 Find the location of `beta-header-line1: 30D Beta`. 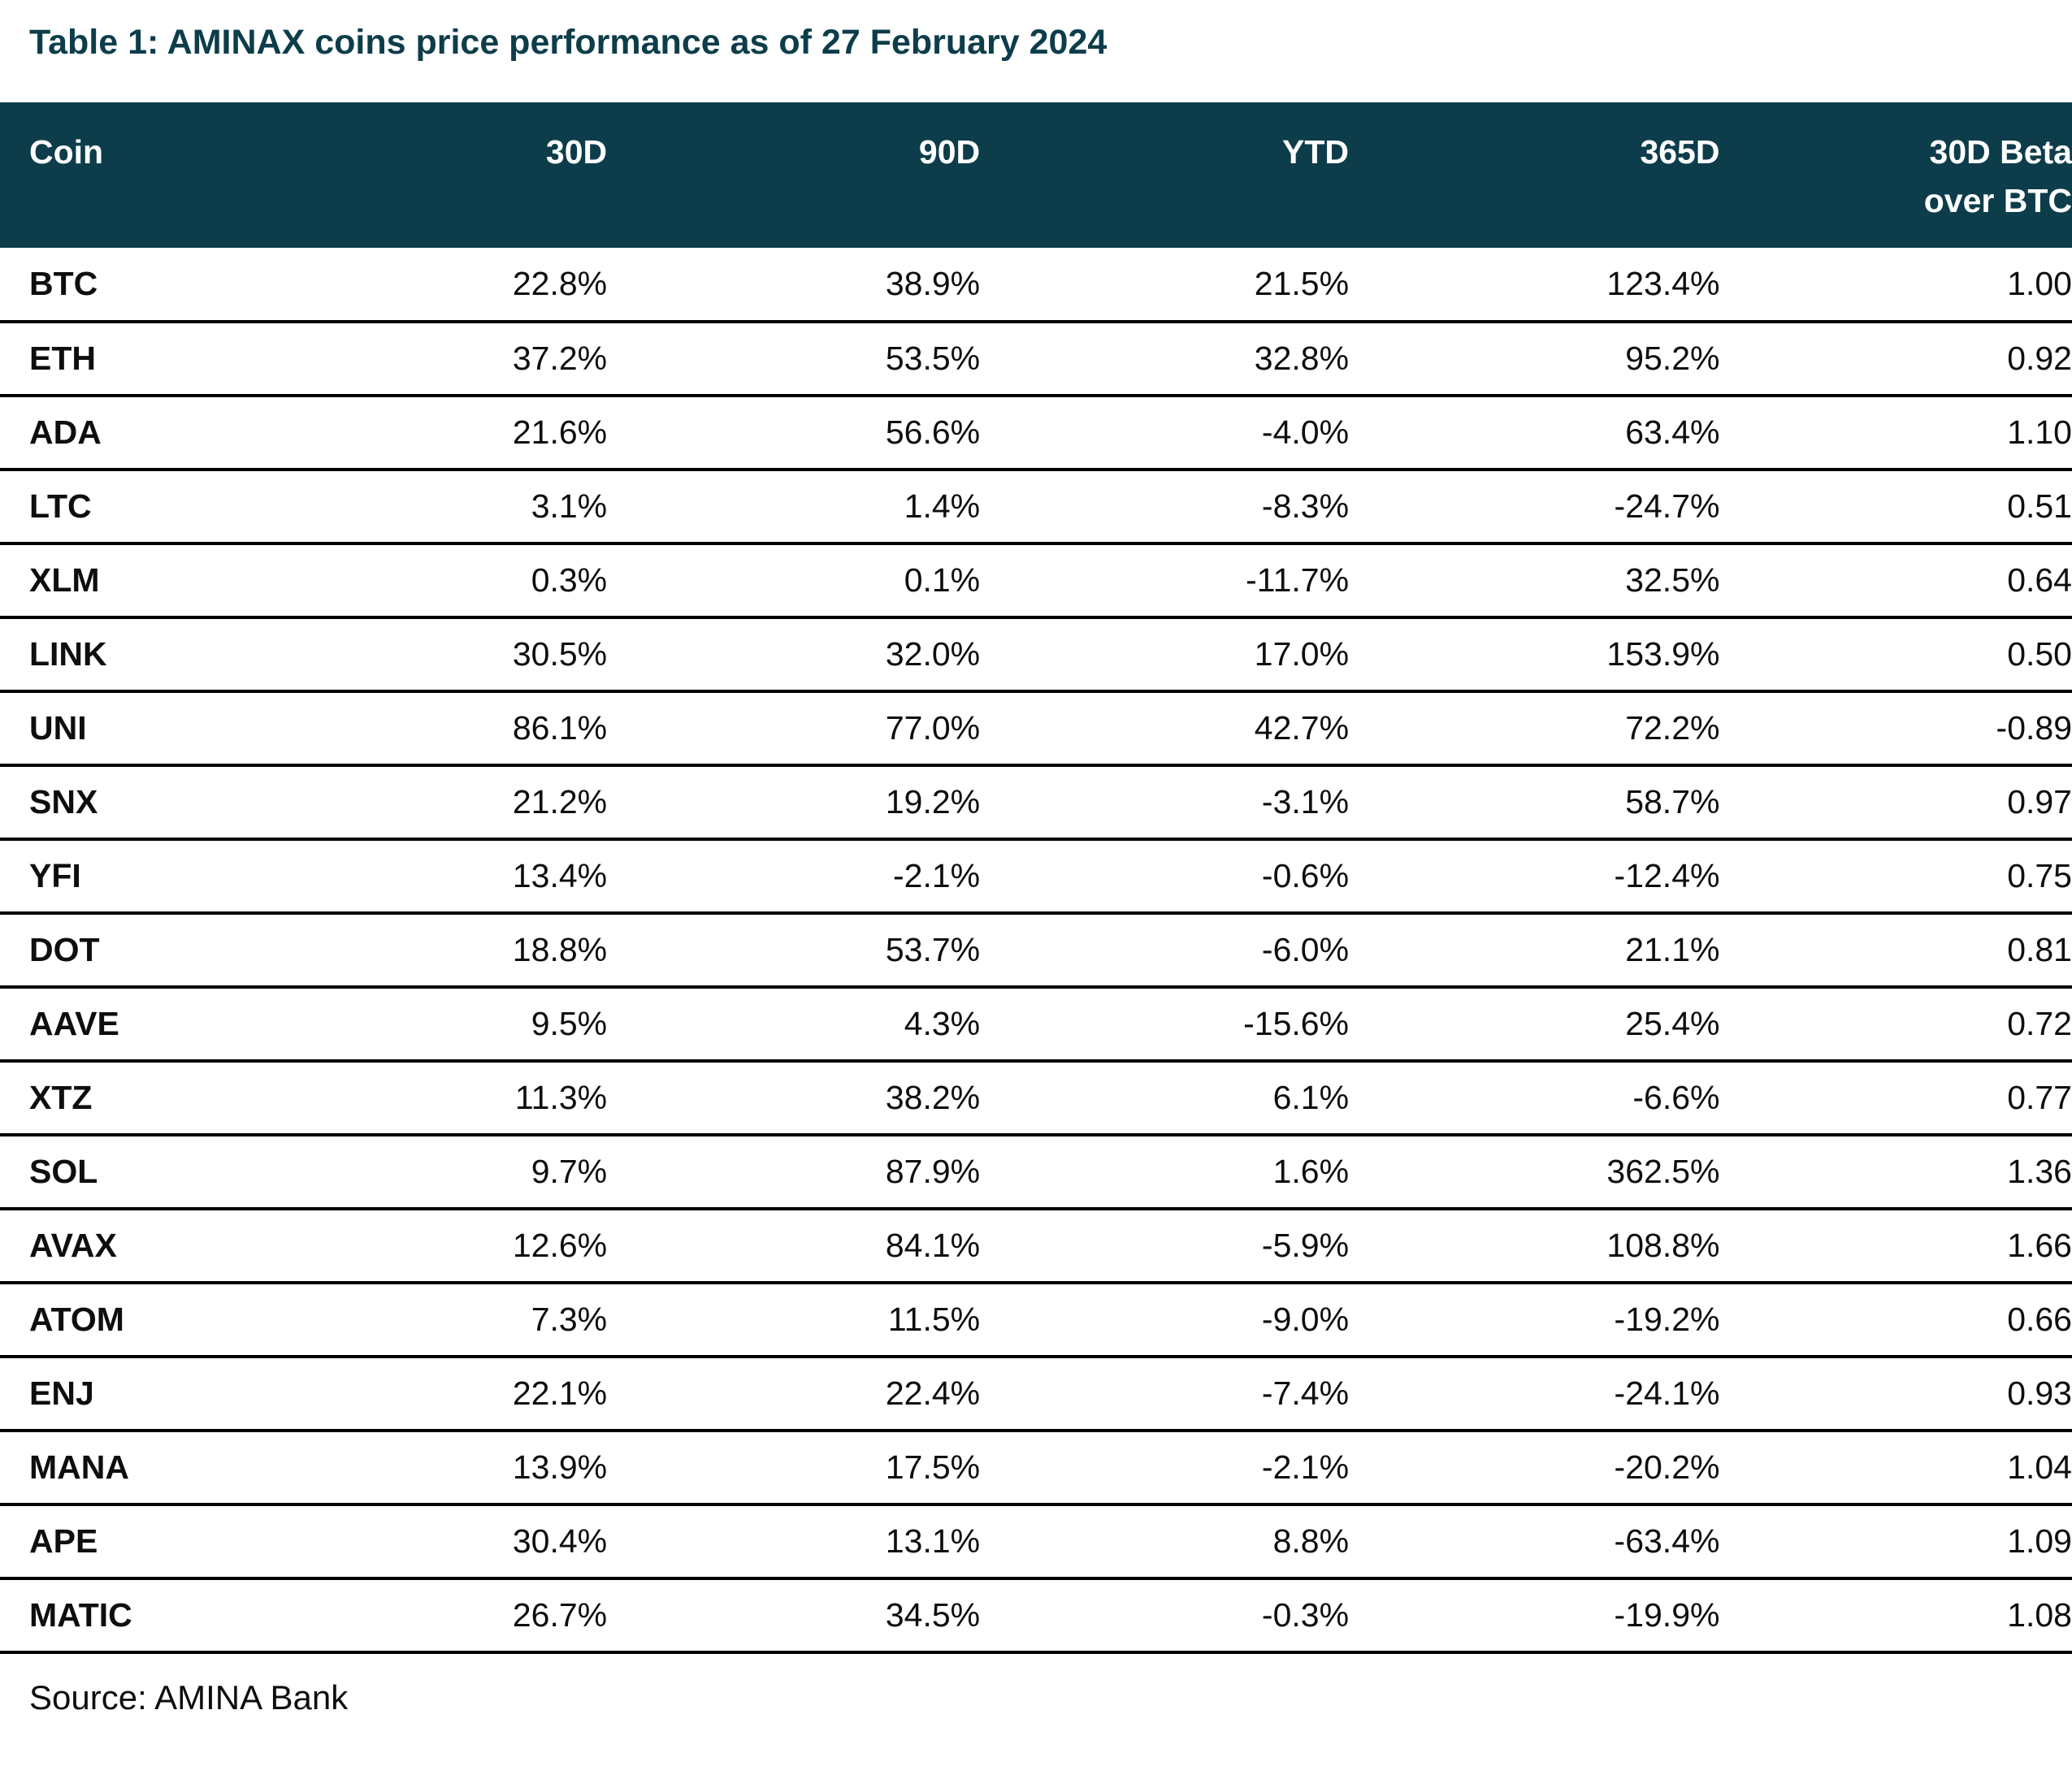

beta-header-line1: 30D Beta is located at coordinates (2000, 151).